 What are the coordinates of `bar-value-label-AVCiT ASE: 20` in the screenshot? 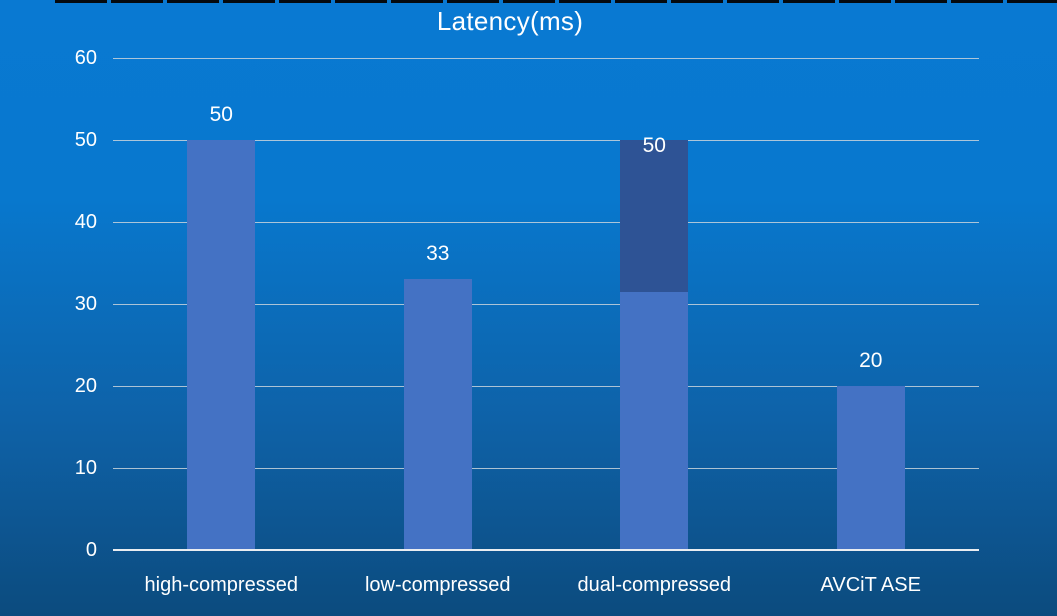 It's located at (871, 360).